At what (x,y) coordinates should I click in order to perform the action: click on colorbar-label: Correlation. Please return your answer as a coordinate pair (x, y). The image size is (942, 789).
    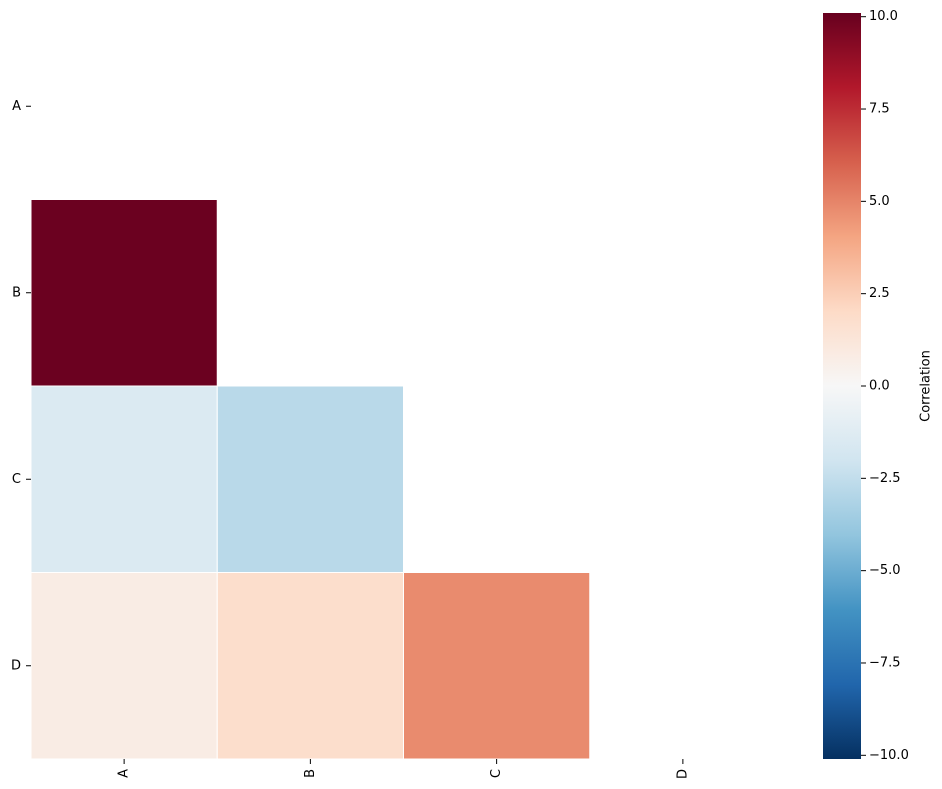
    Looking at the image, I should click on (926, 386).